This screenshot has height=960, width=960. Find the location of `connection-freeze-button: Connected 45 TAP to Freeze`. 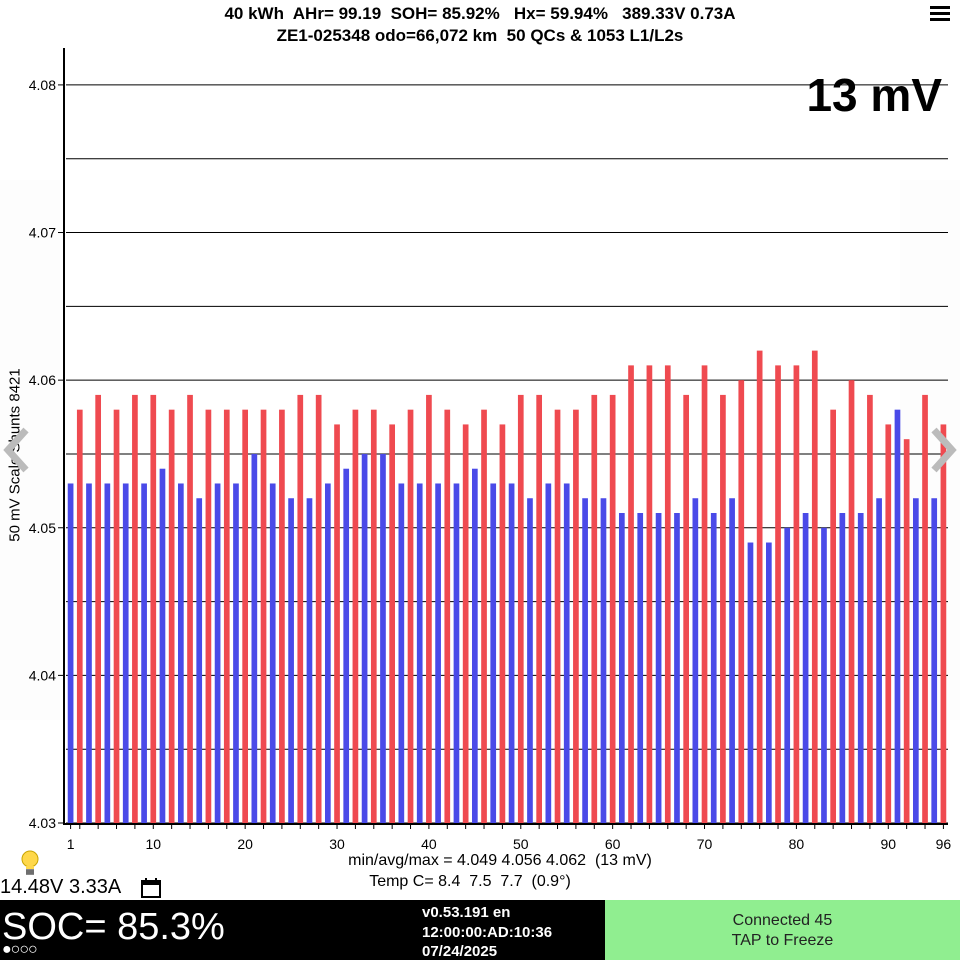

connection-freeze-button: Connected 45 TAP to Freeze is located at coordinates (782, 930).